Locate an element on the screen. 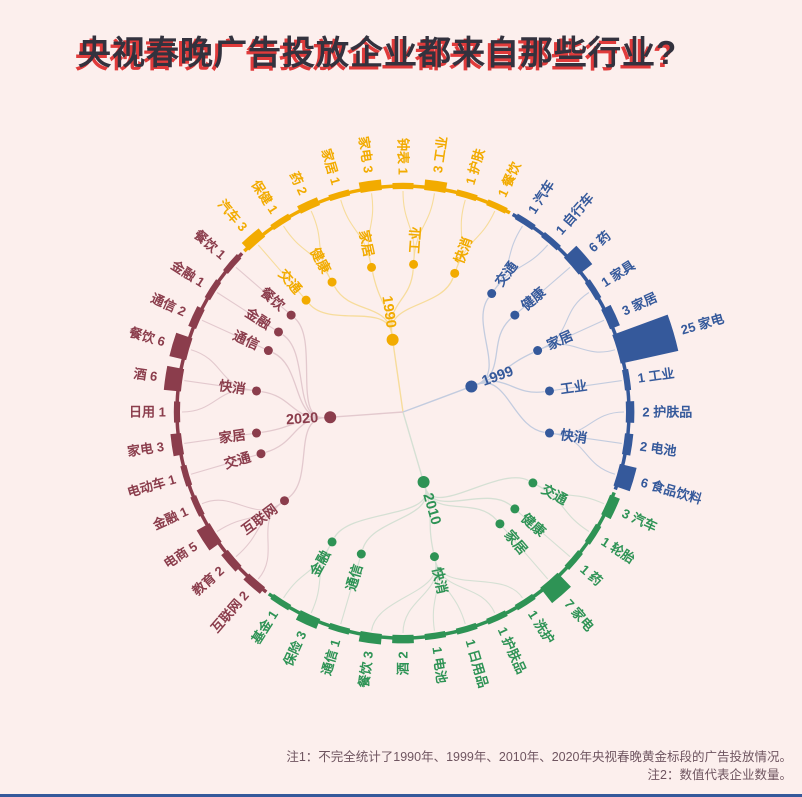 This screenshot has width=802, height=797. leaf-label: 6 食品饮料 is located at coordinates (671, 491).